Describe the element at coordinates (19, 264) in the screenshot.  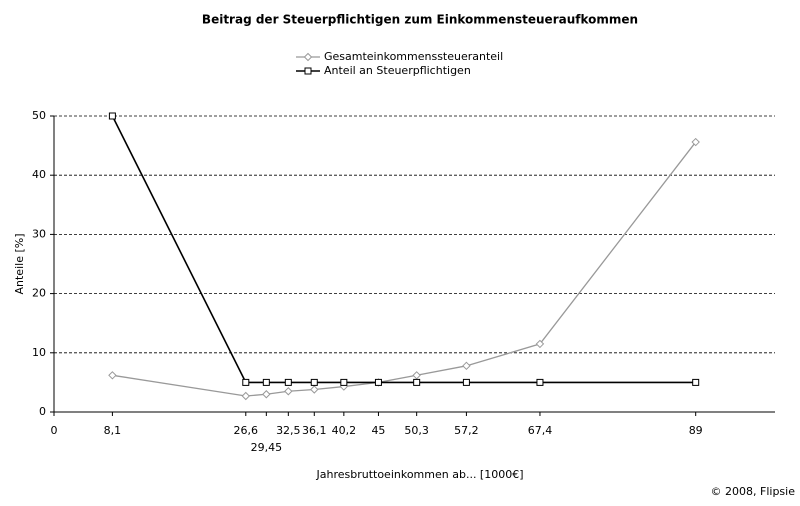
I see `y-axis-label: Anteile [%]` at that location.